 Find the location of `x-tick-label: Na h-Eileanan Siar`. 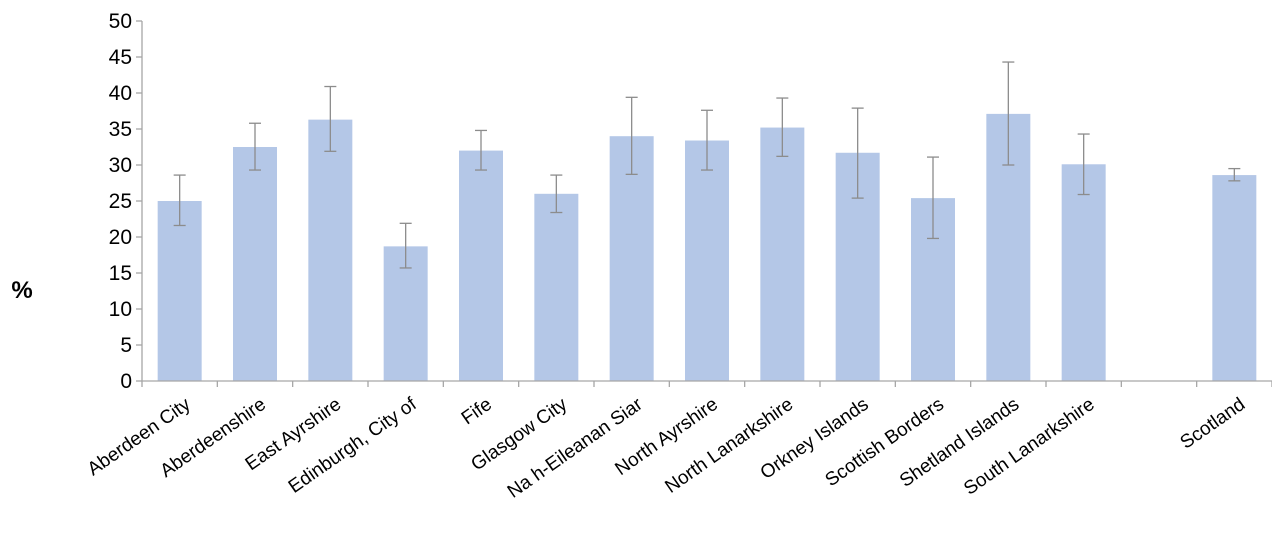

x-tick-label: Na h-Eileanan Siar is located at coordinates (575, 448).